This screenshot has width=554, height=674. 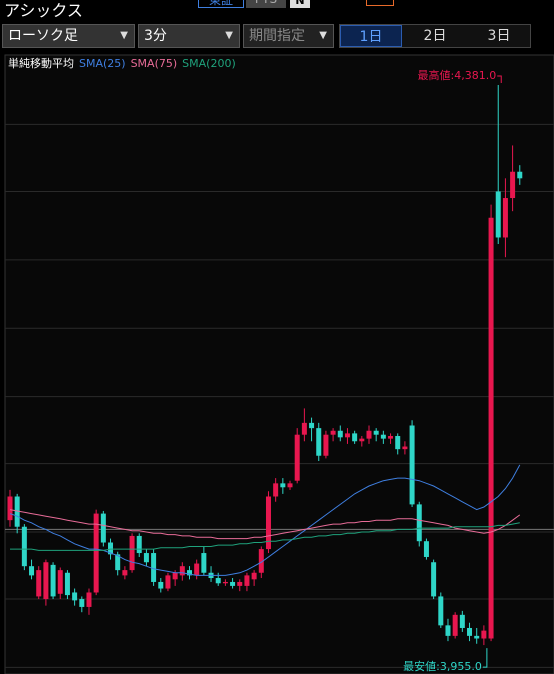 I want to click on range-tabs: 1日 2日 3日, so click(x=435, y=36).